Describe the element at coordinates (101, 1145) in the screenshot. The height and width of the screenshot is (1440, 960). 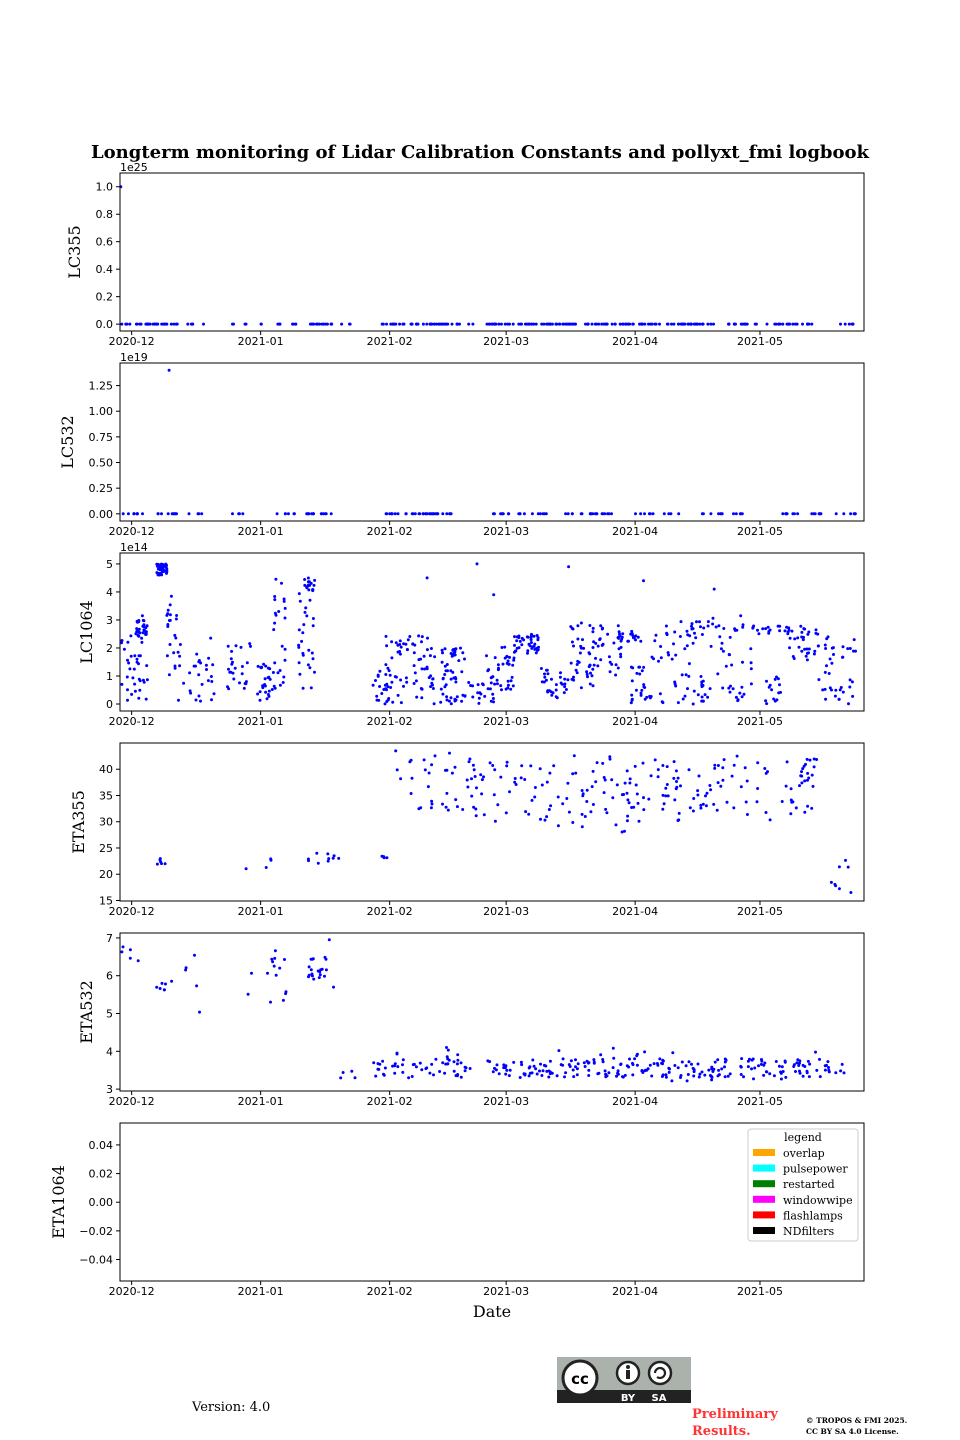
I see `y-tick-label: 0.04` at that location.